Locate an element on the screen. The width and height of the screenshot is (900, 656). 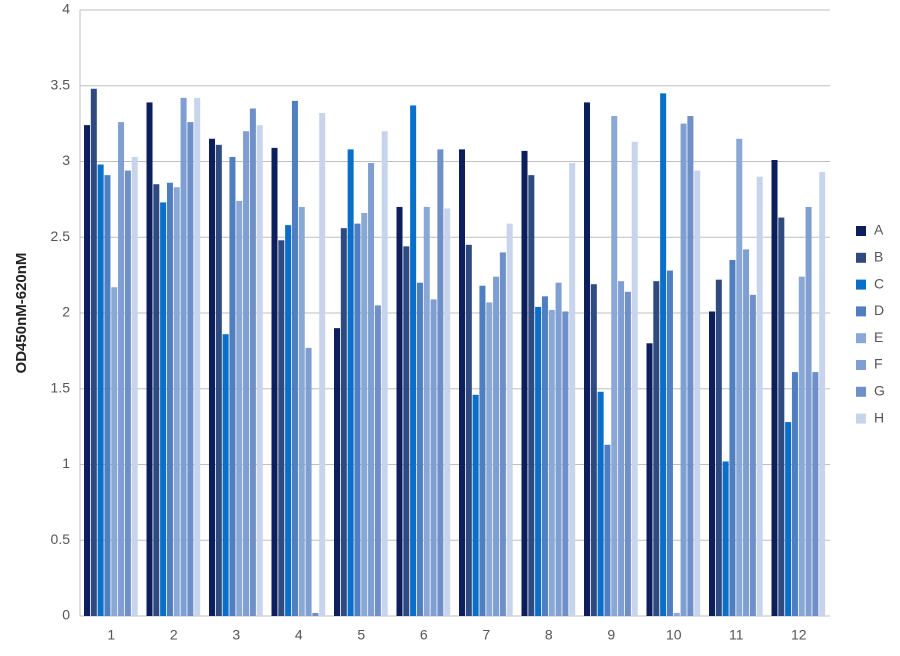
y-tick-label: 2 is located at coordinates (66, 312).